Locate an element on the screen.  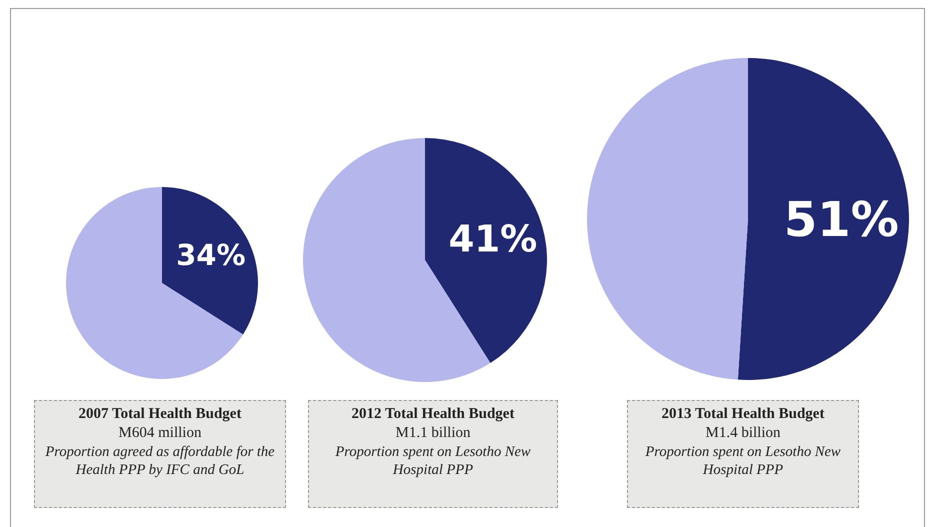
text: M1.1 billion is located at coordinates (433, 433).